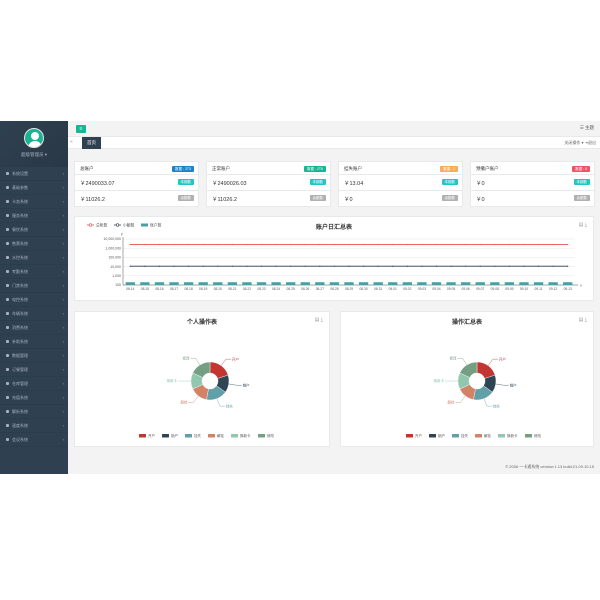  What do you see at coordinates (586, 127) in the screenshot?
I see `theme-button: ☰ 主题` at bounding box center [586, 127].